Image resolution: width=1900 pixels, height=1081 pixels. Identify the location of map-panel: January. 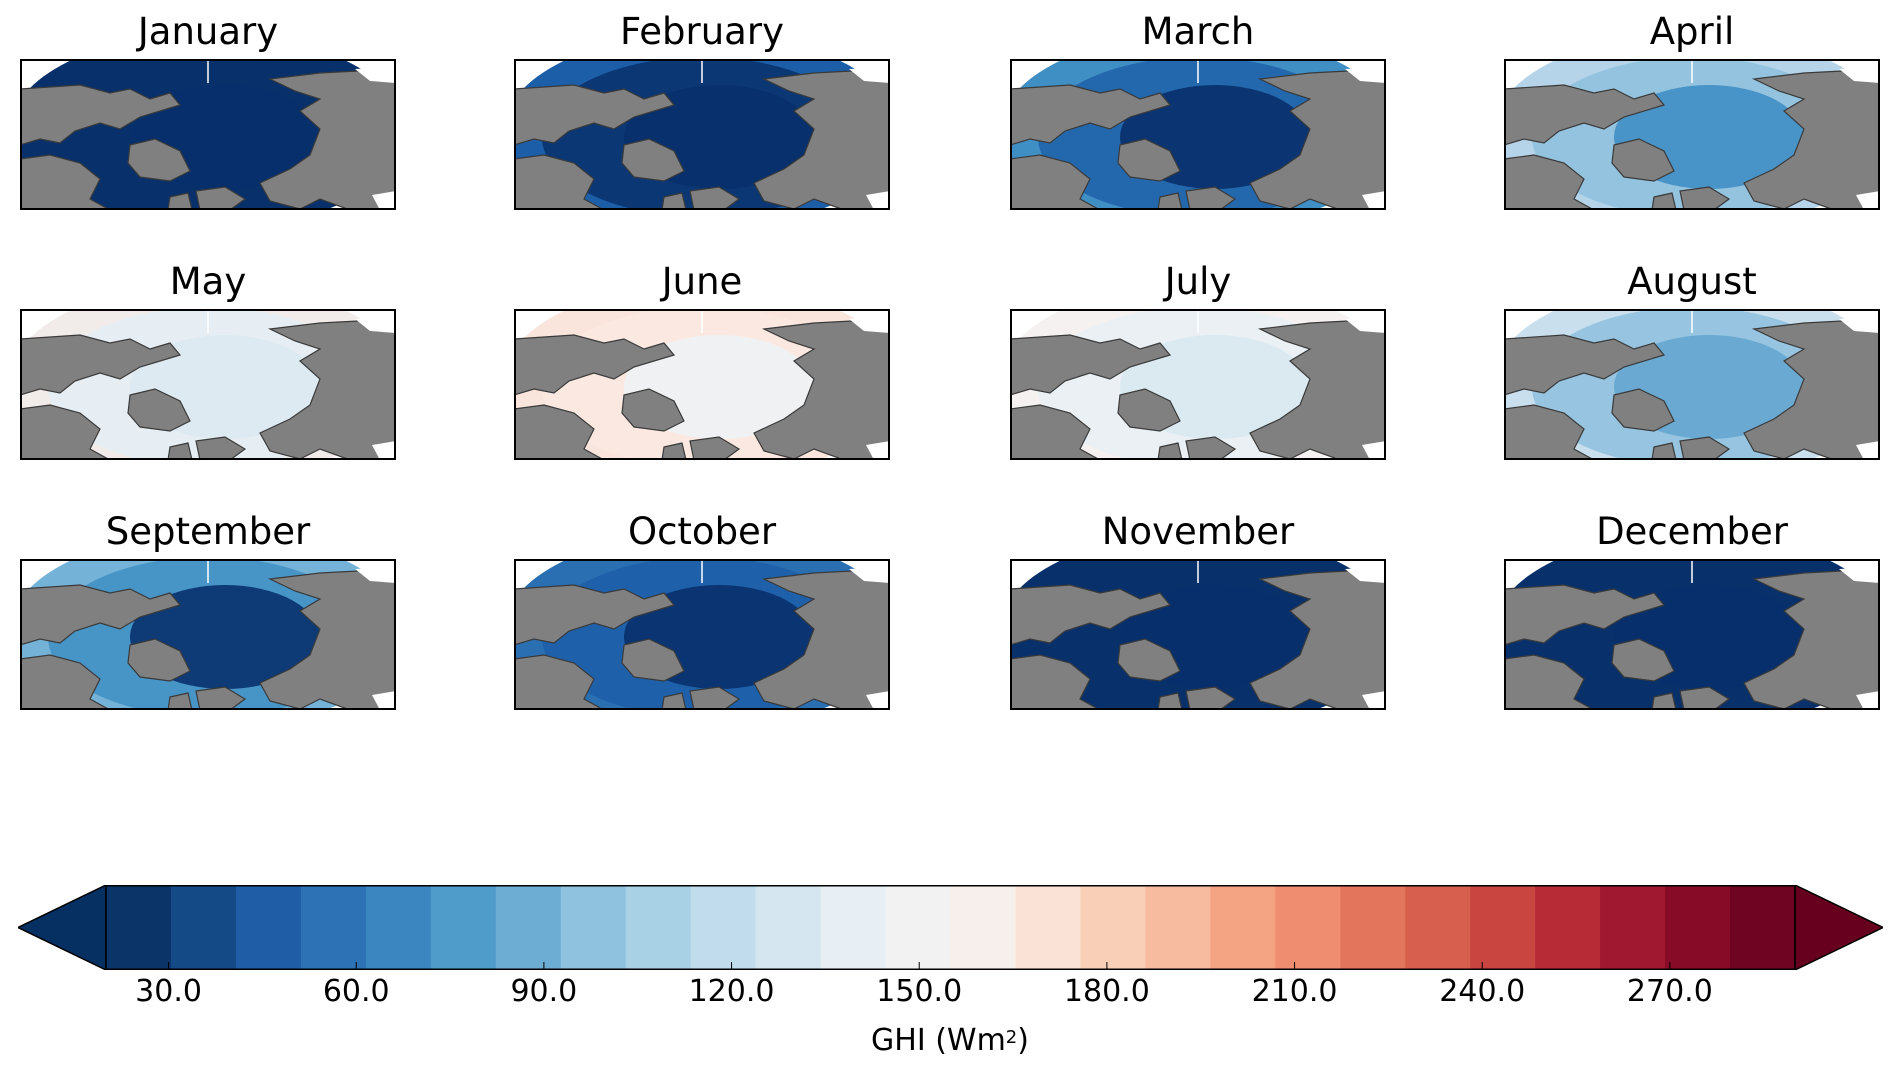
(208, 112).